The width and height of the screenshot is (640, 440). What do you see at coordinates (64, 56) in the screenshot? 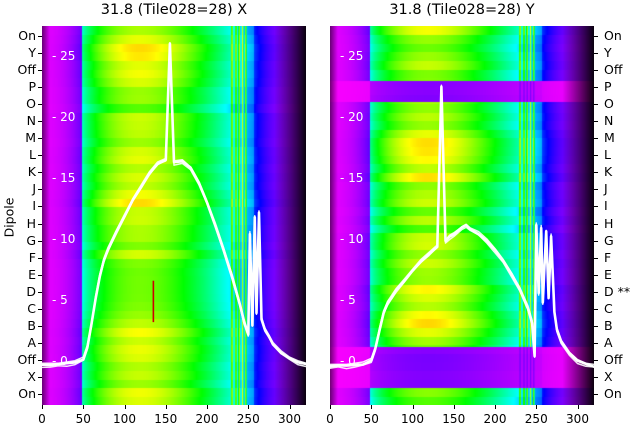
I see `inner-ytick-label-x-25: - 25` at bounding box center [64, 56].